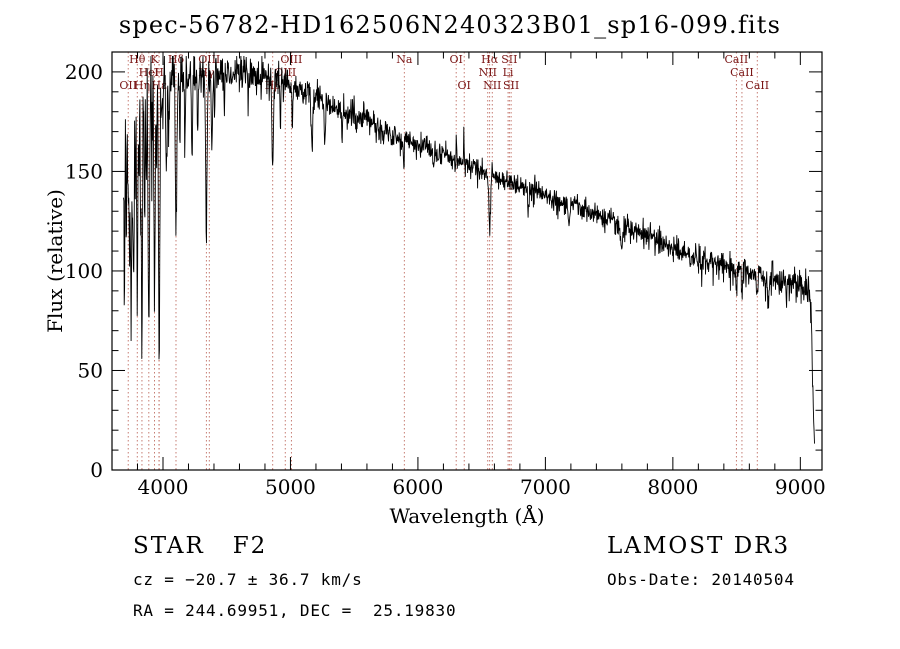 This screenshot has height=649, width=900. I want to click on line-marker-label: Na, so click(404, 59).